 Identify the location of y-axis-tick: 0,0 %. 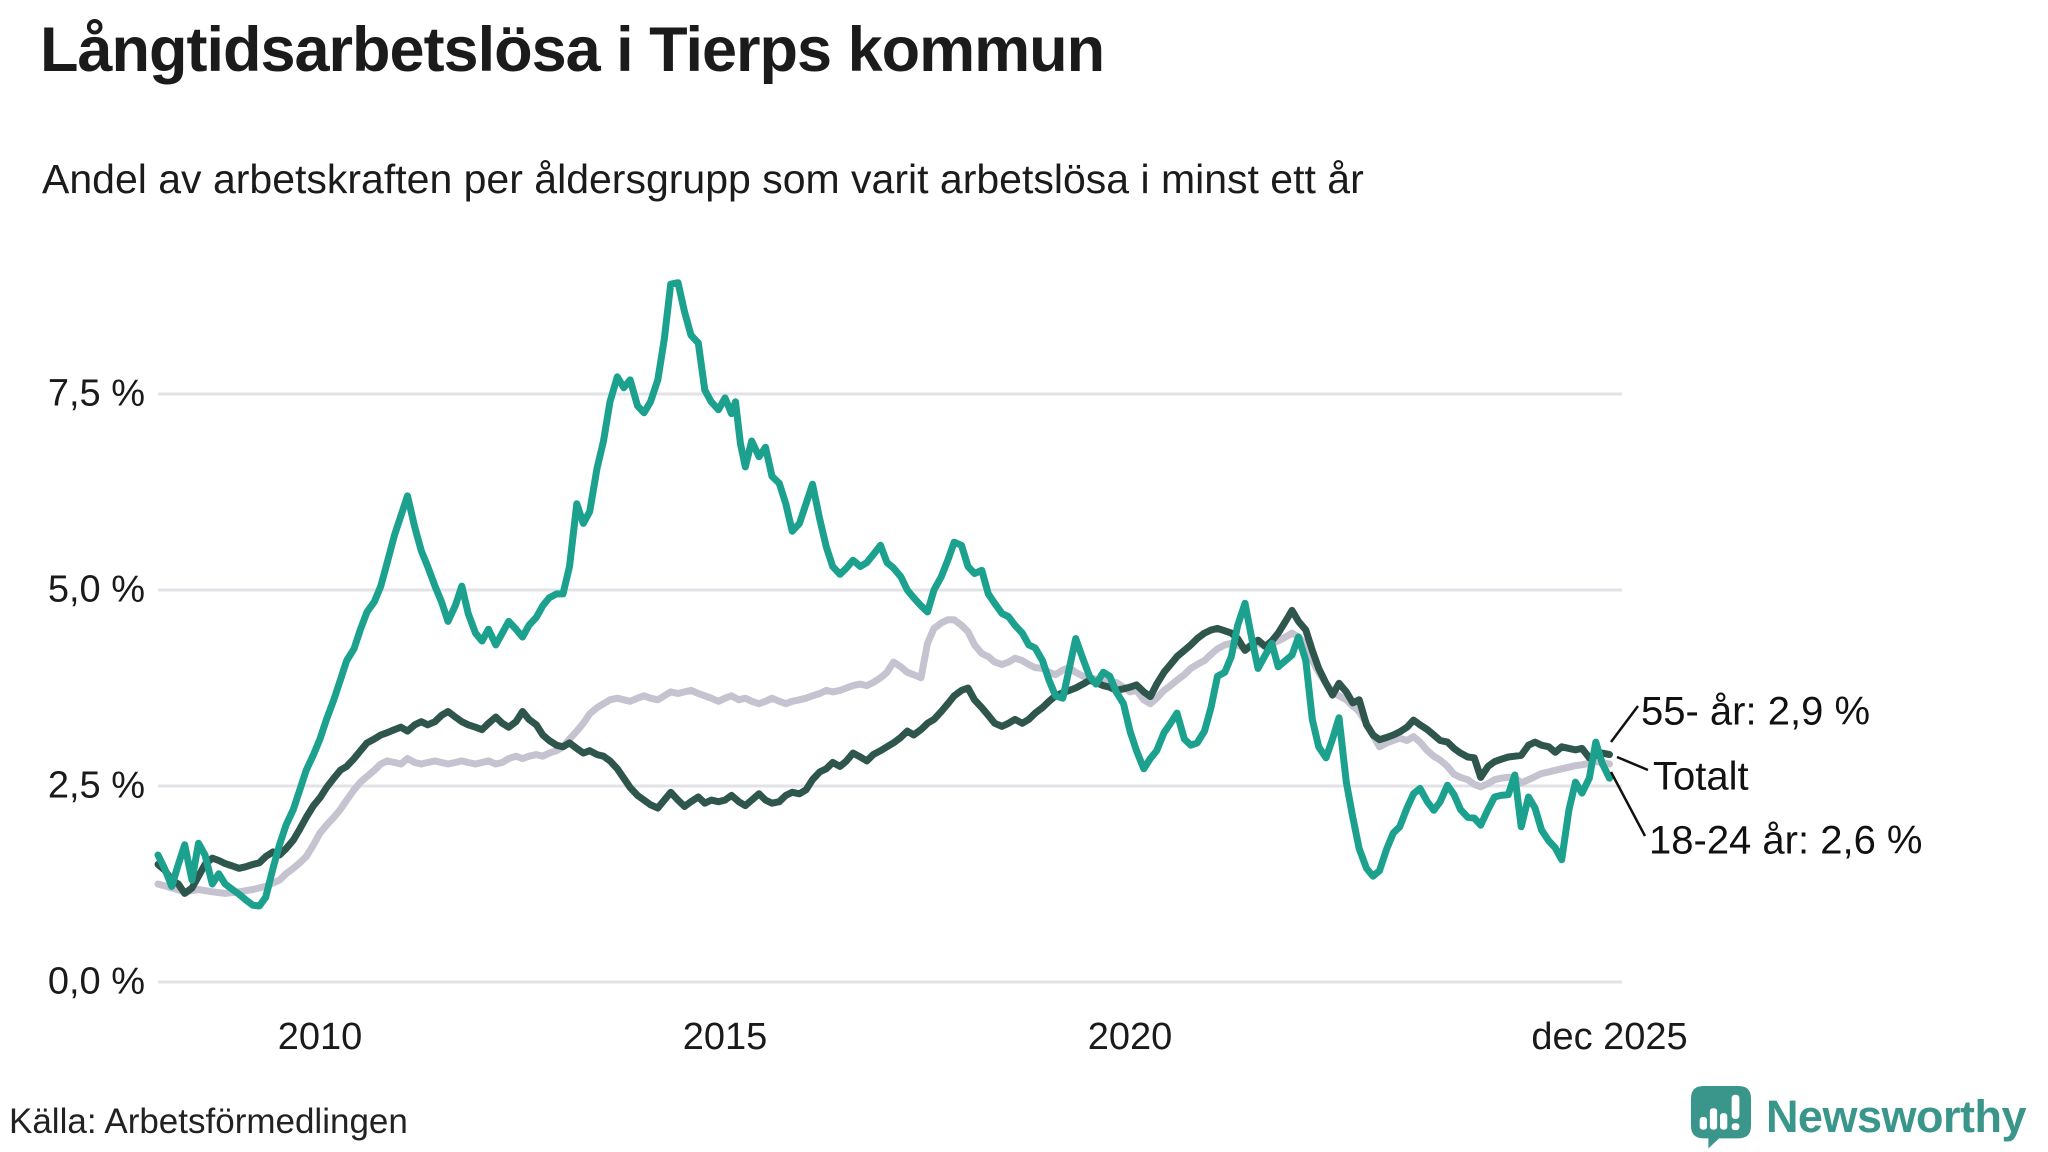
(96, 981).